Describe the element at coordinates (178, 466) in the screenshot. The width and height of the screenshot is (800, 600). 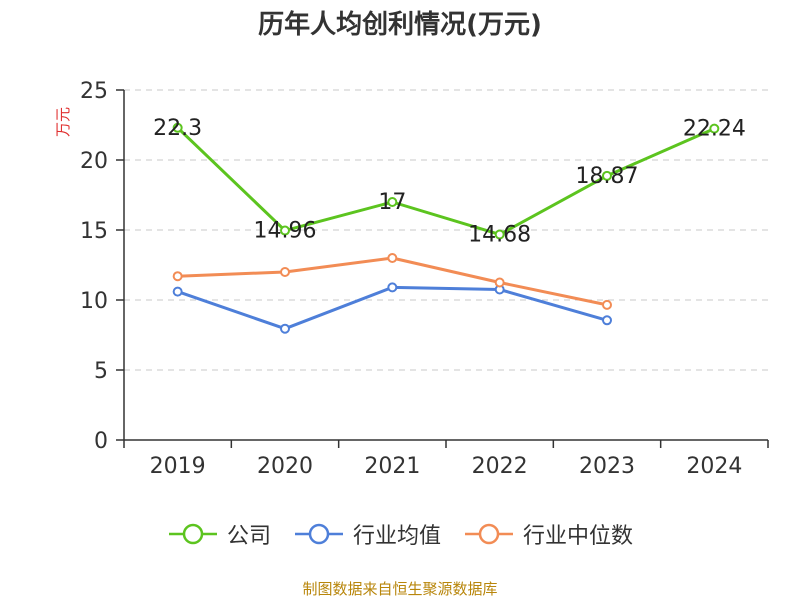
I see `x-tick-label: 2019` at that location.